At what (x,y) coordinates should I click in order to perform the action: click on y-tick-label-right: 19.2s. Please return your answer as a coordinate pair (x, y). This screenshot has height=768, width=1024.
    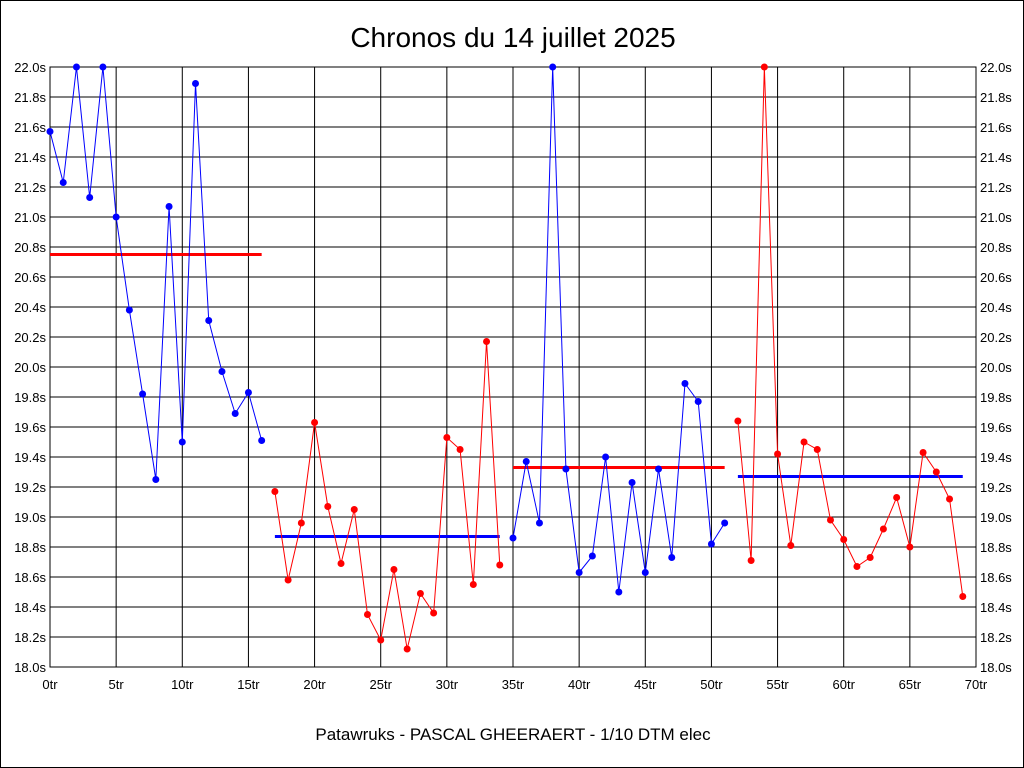
    Looking at the image, I should click on (996, 487).